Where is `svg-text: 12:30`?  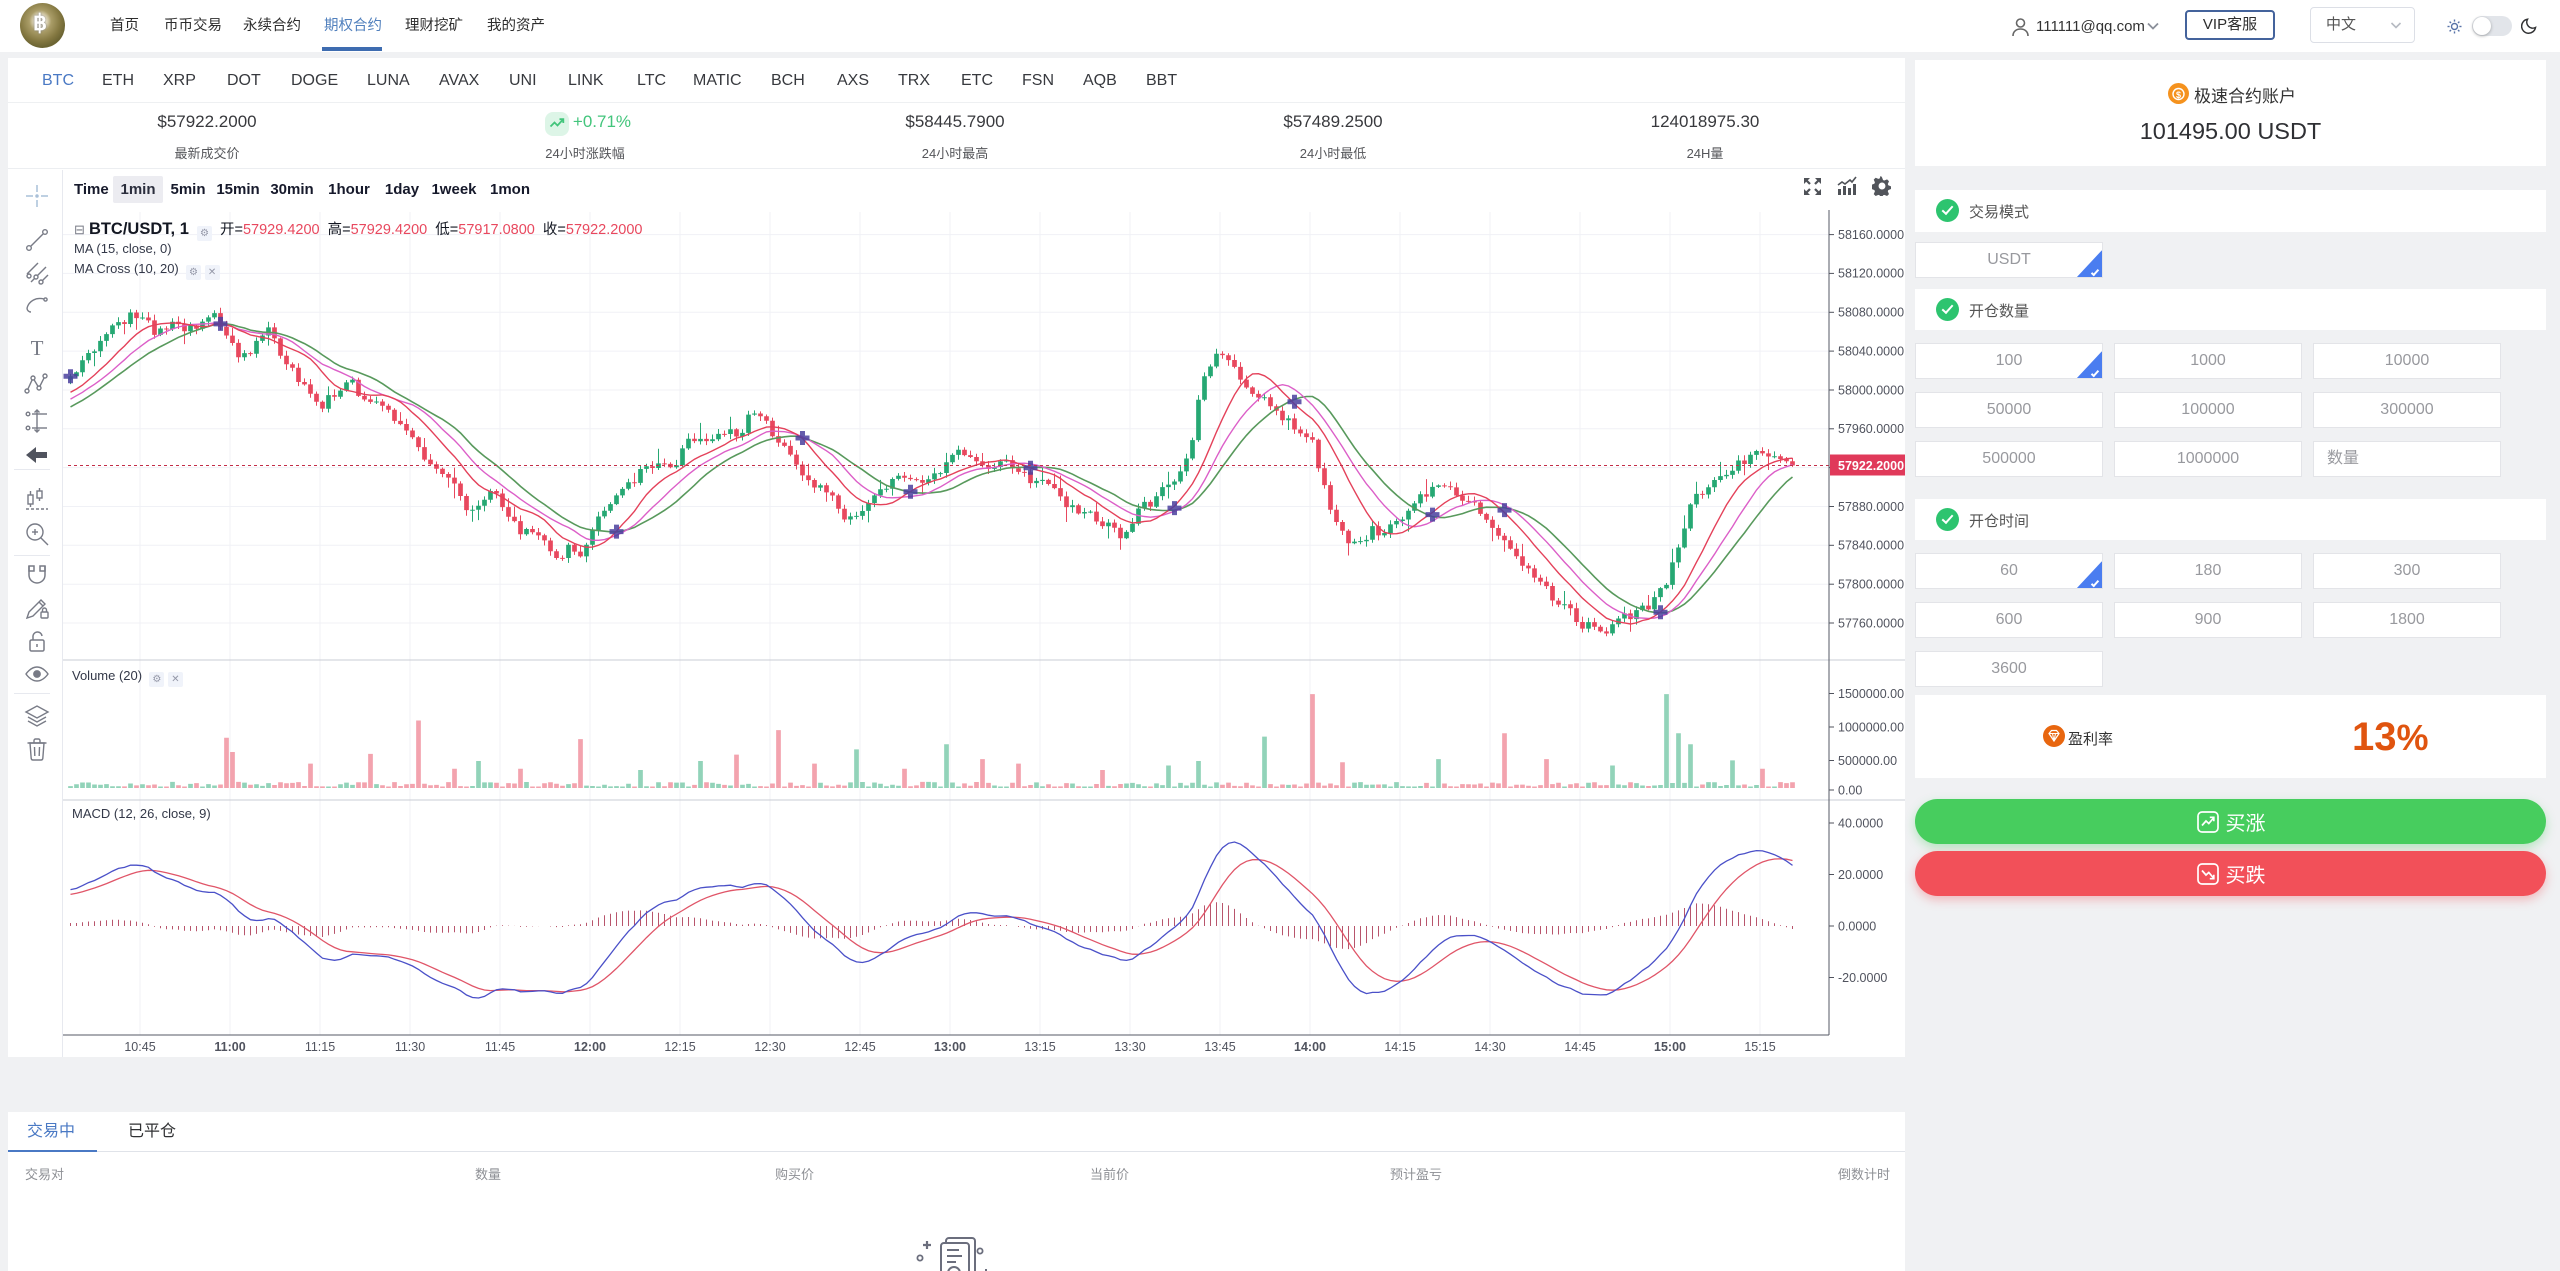 svg-text: 12:30 is located at coordinates (769, 1047).